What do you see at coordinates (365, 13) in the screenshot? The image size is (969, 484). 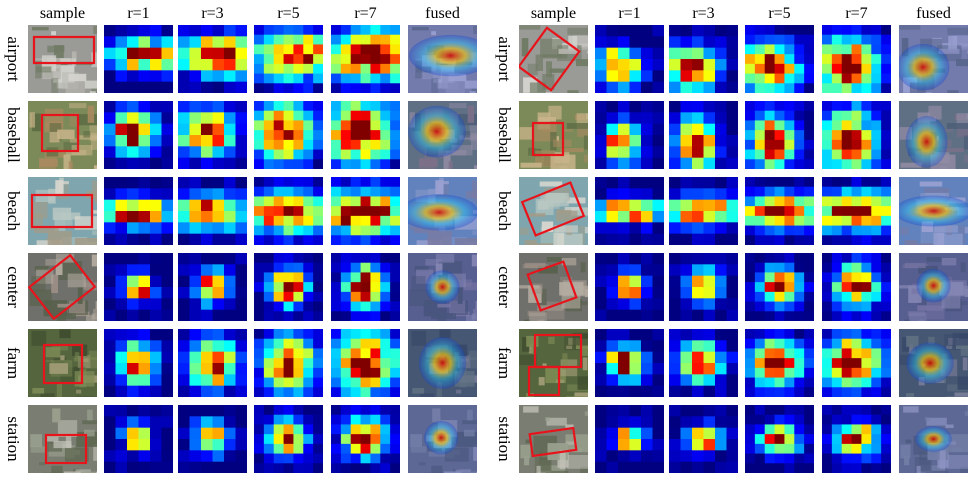 I see `column-header-r7: r=7` at bounding box center [365, 13].